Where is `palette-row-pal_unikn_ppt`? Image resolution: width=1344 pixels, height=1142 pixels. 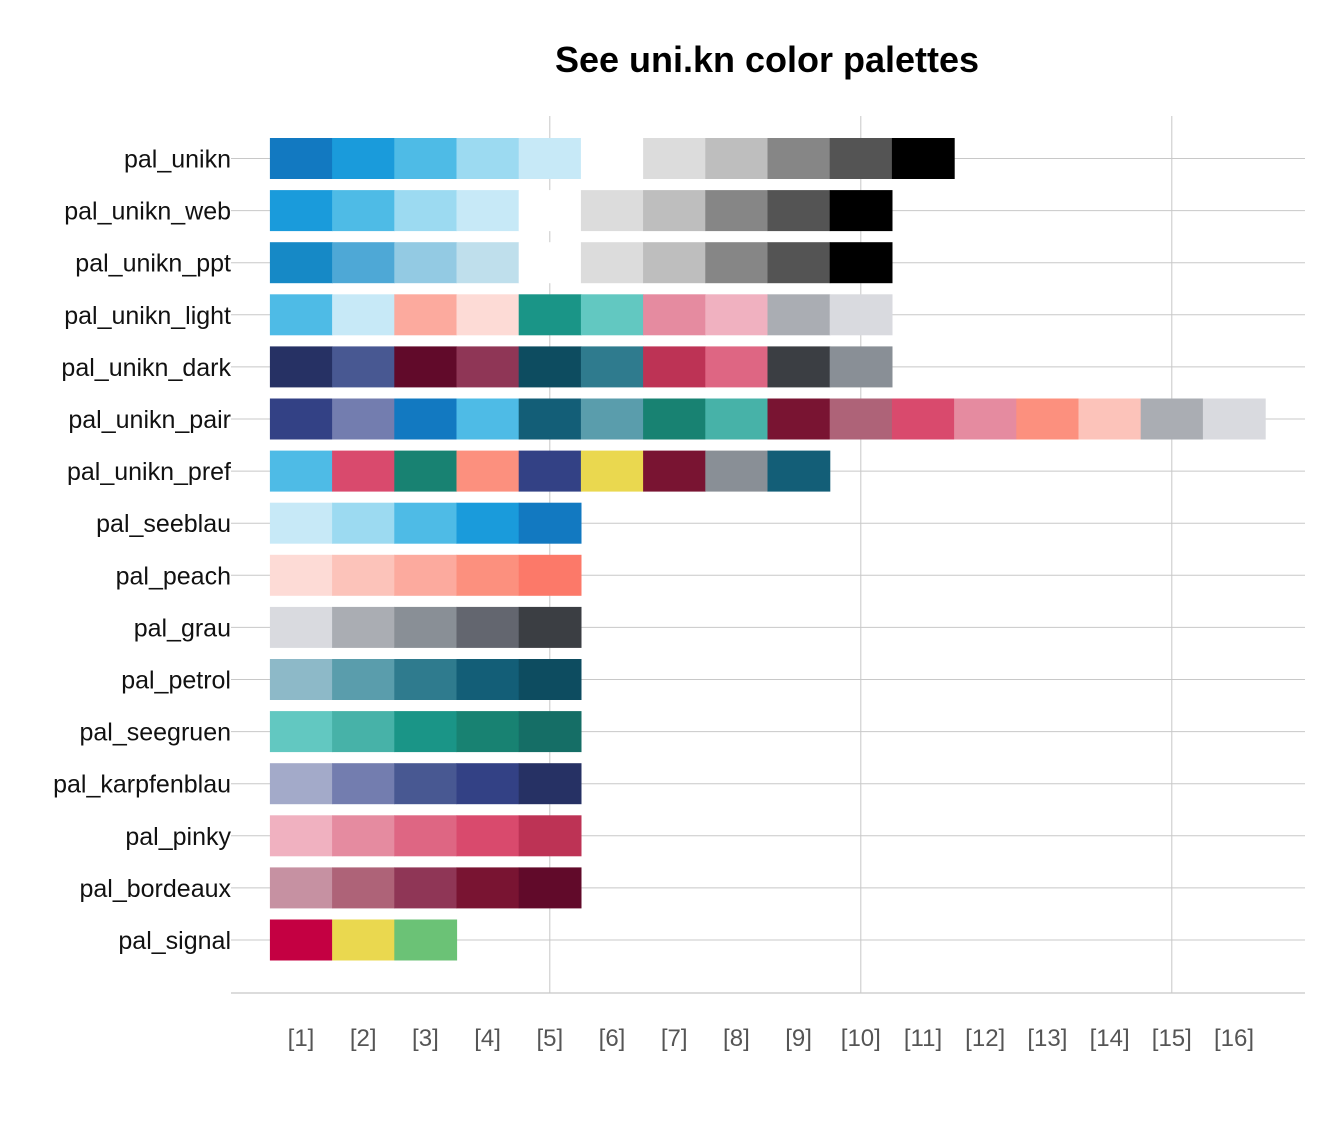 palette-row-pal_unikn_ppt is located at coordinates (581, 263).